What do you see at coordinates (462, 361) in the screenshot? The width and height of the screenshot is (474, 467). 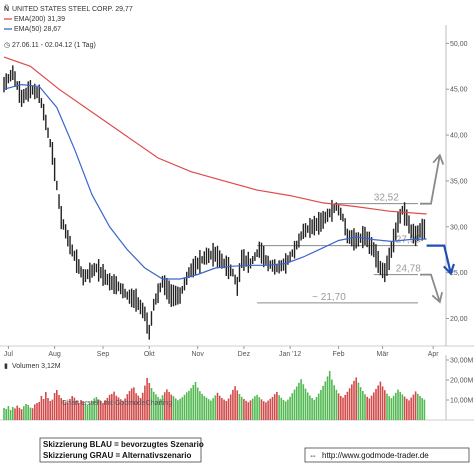 I see `volume-tick-label: 30,00M` at bounding box center [462, 361].